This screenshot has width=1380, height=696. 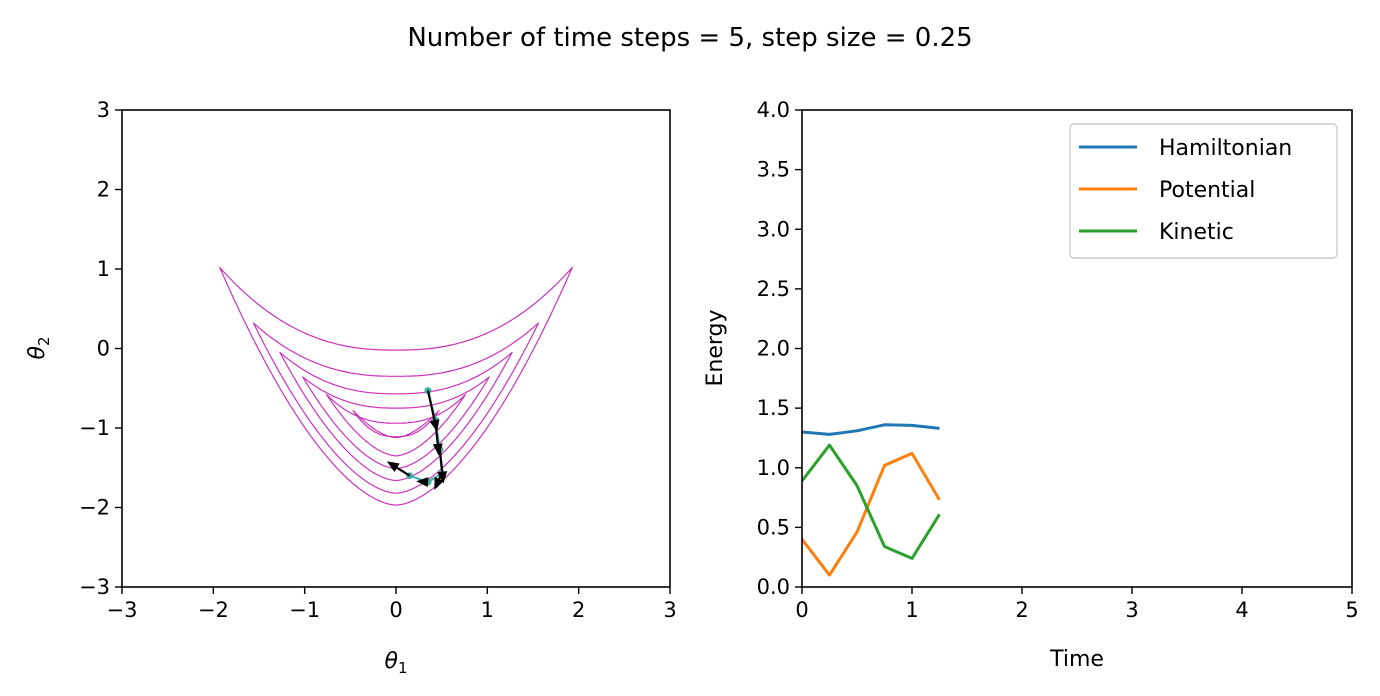 I want to click on contour-xtick-label: −3, so click(x=122, y=610).